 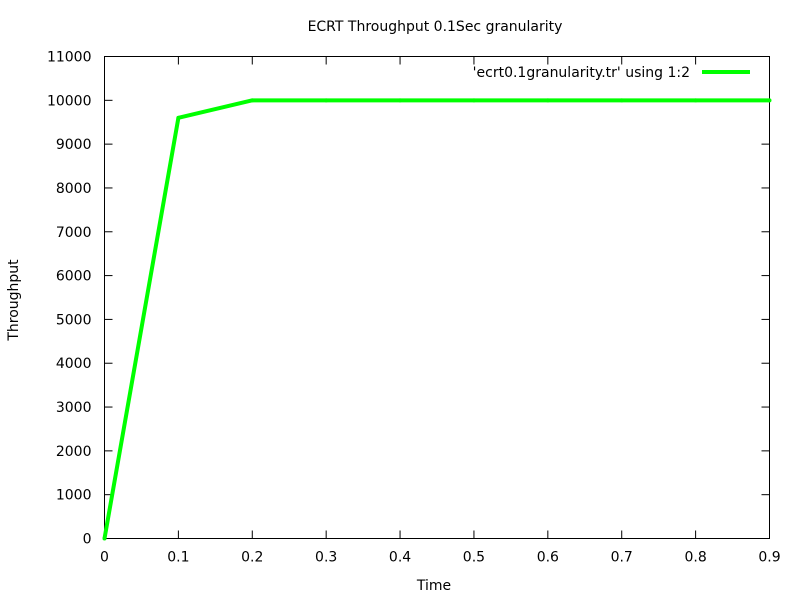 What do you see at coordinates (435, 27) in the screenshot?
I see `chart-title: ECRT Throughput 0.1Sec granularity` at bounding box center [435, 27].